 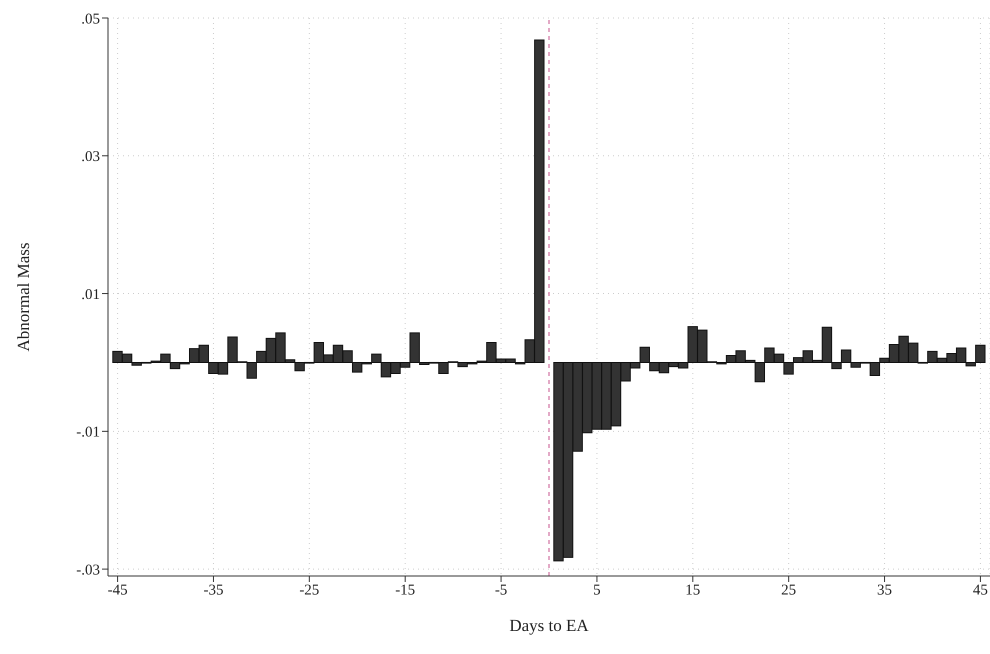 I want to click on x-axis-title: Days to EA, so click(x=549, y=625).